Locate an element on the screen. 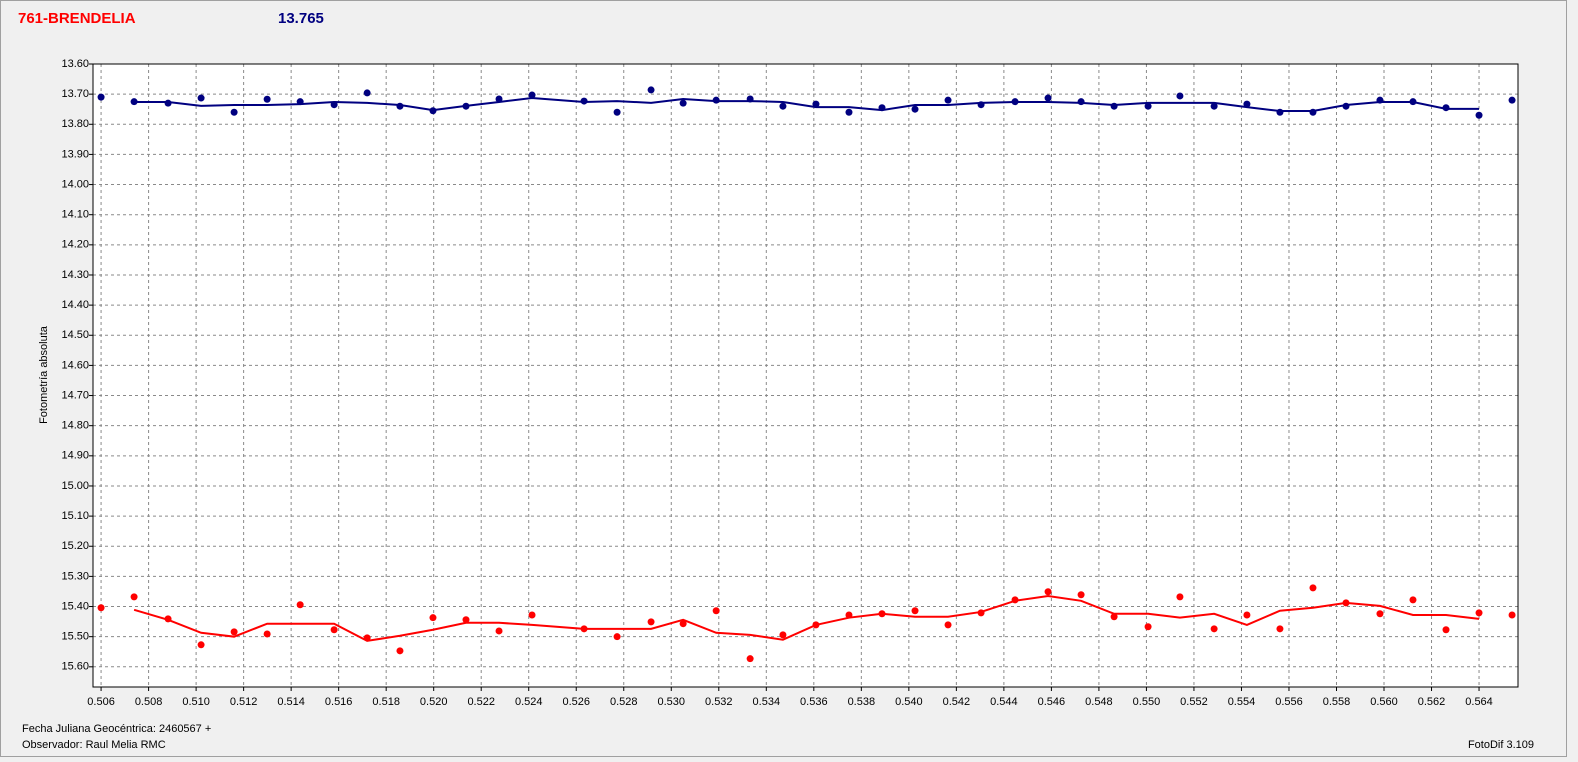 Image resolution: width=1578 pixels, height=762 pixels. y-tick-label: 14.10 is located at coordinates (75, 215).